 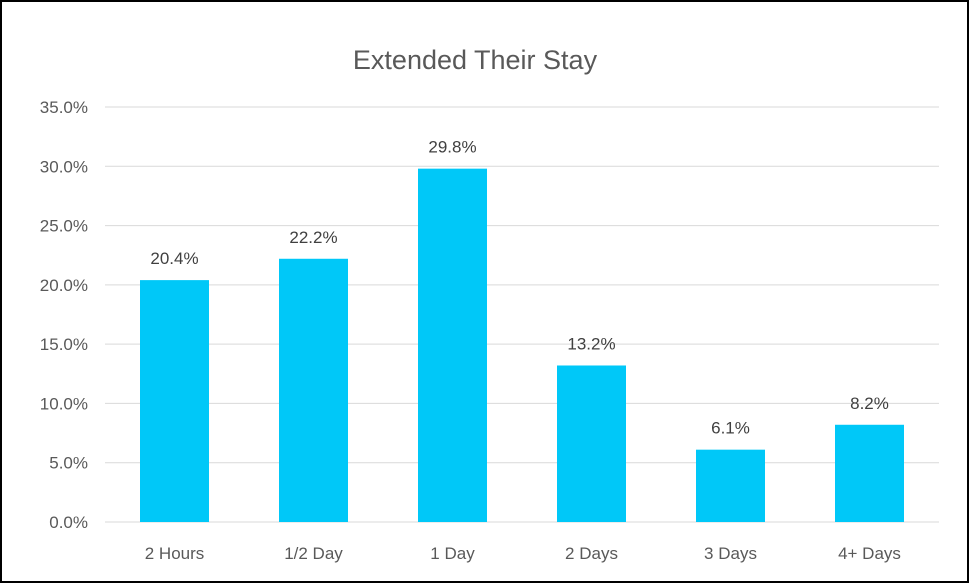 I want to click on x-tick-label: 1/2 Day, so click(x=313, y=553).